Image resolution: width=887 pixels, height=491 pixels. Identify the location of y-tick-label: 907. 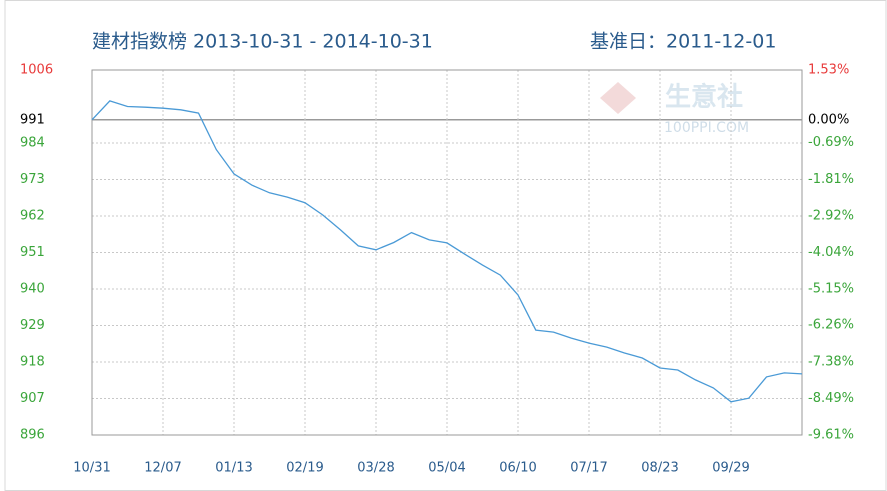
(32, 398).